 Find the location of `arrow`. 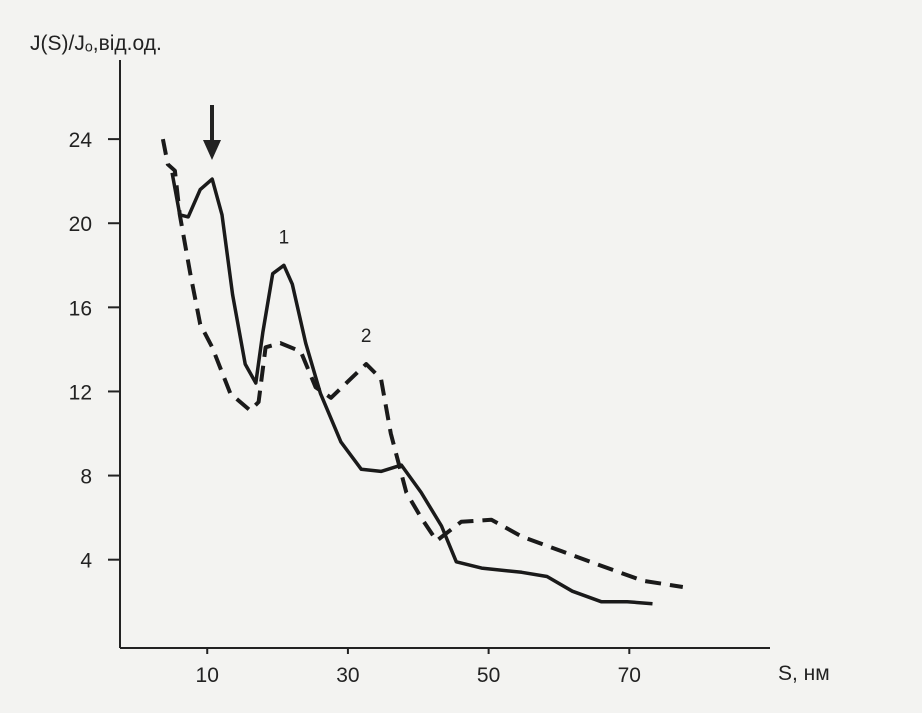

arrow is located at coordinates (212, 132).